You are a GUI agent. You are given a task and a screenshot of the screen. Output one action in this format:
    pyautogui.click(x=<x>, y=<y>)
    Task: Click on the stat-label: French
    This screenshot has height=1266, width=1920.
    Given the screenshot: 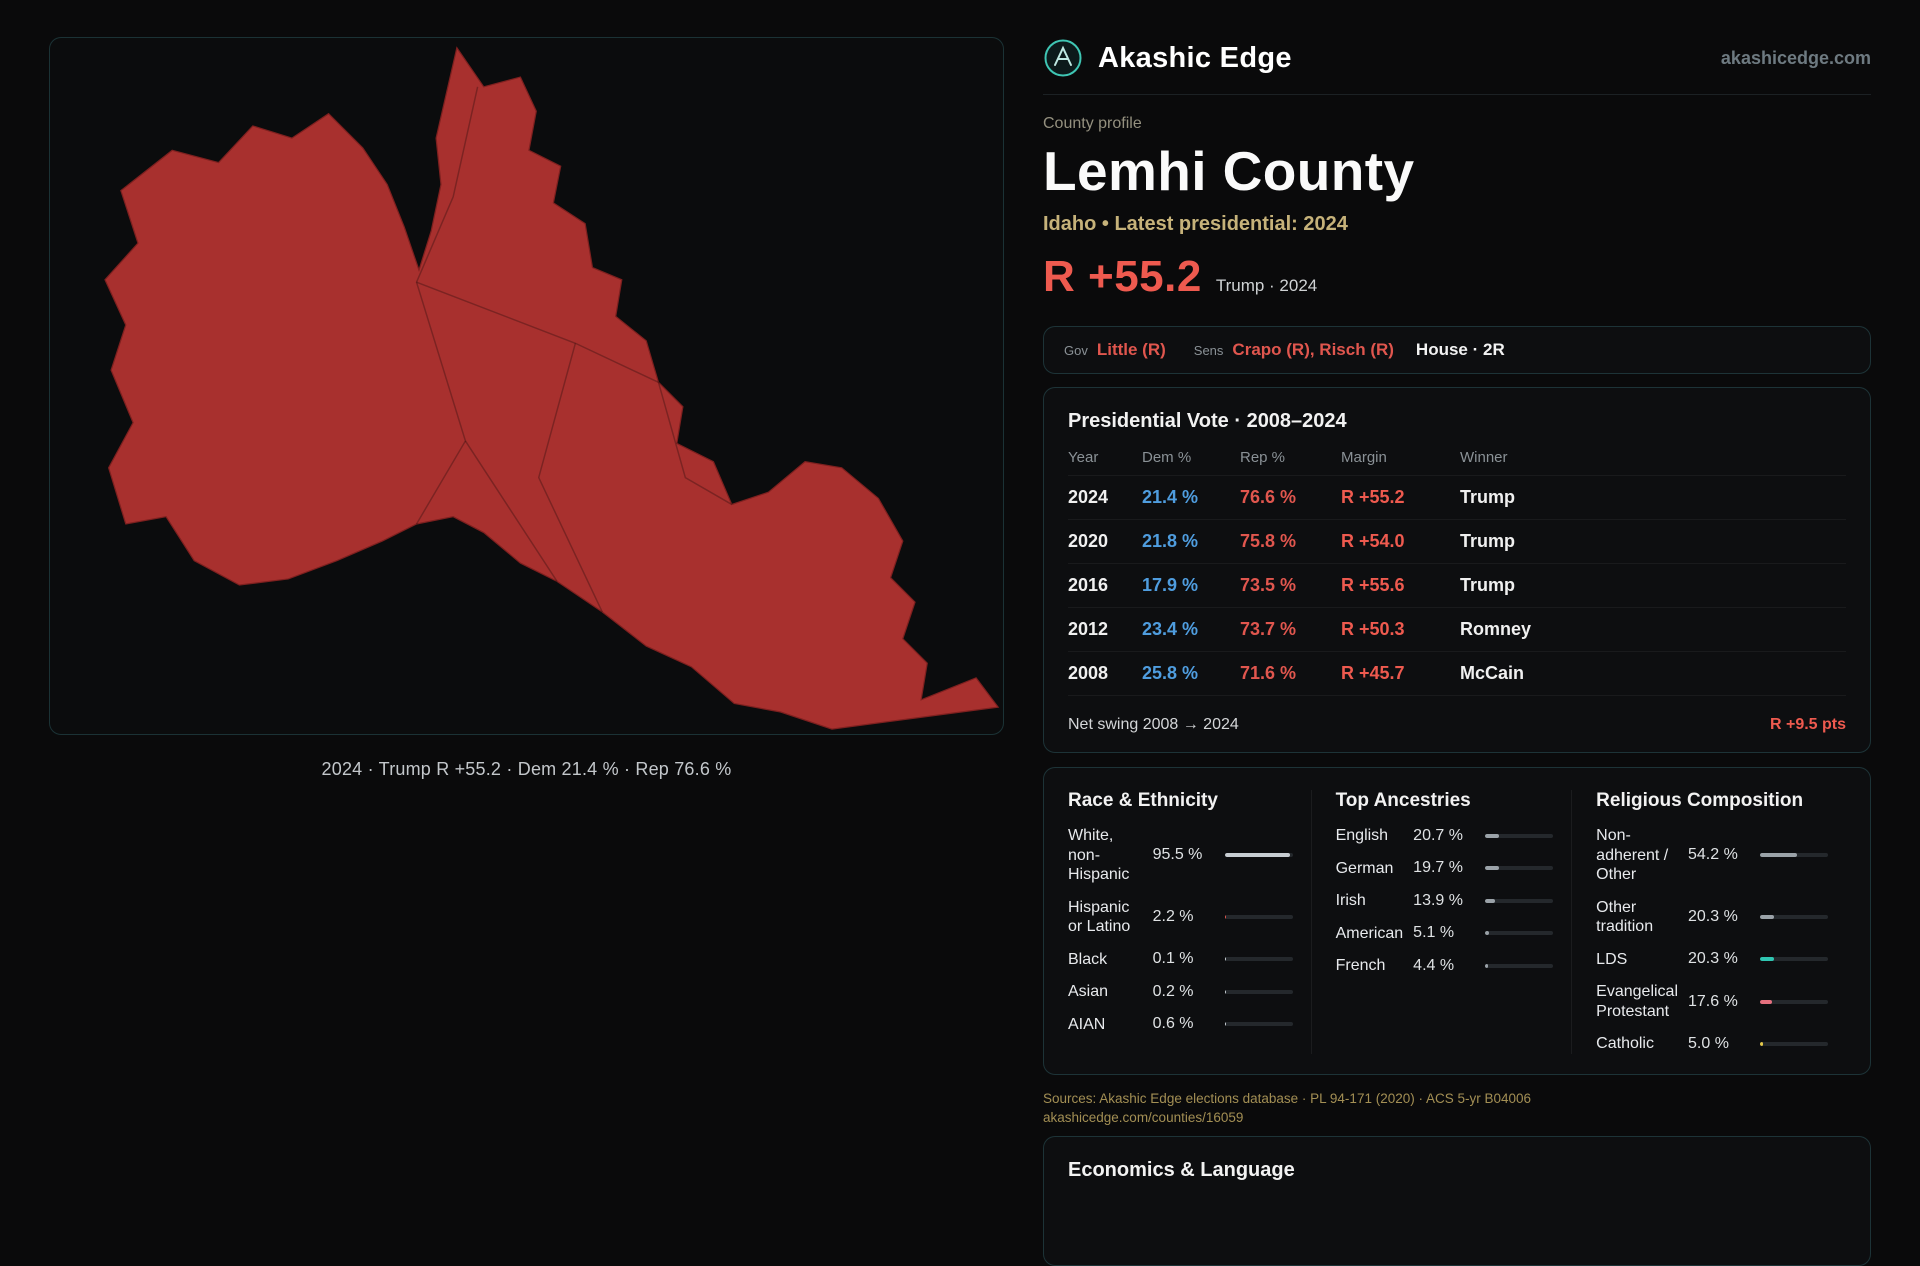 What is the action you would take?
    pyautogui.click(x=1360, y=966)
    